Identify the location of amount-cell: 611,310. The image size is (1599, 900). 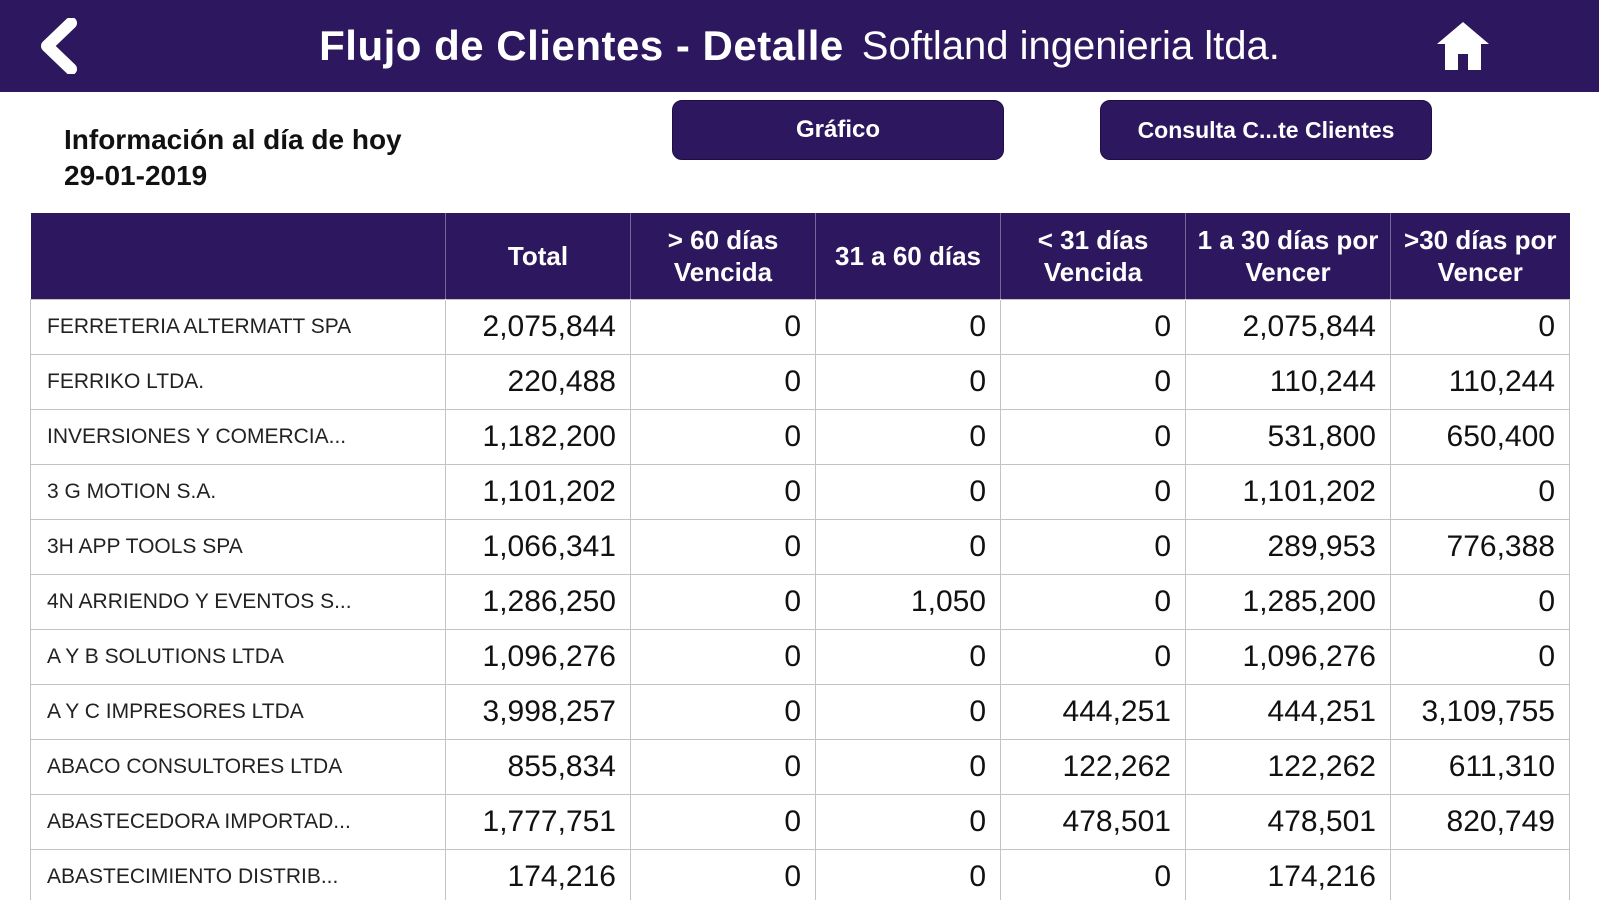
(1480, 766).